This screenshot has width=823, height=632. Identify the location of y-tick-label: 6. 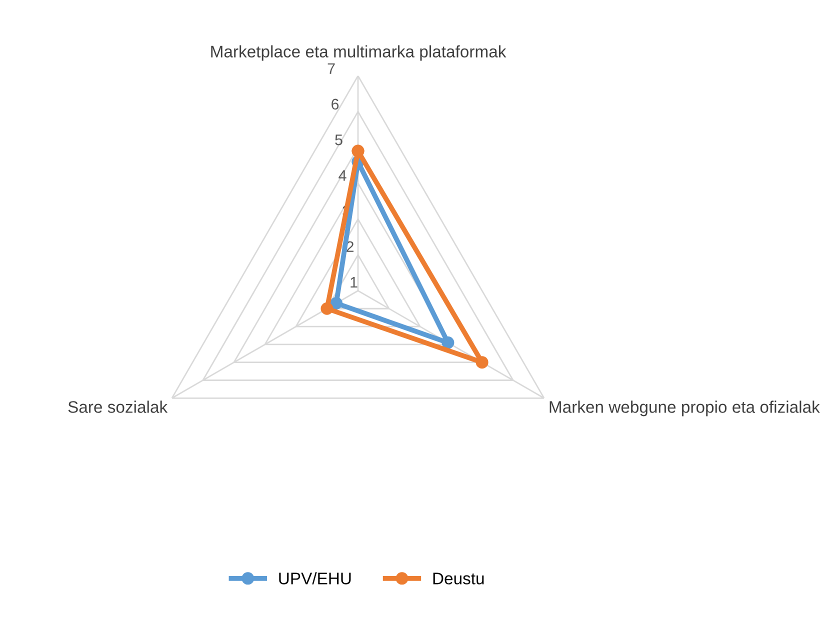
(335, 104).